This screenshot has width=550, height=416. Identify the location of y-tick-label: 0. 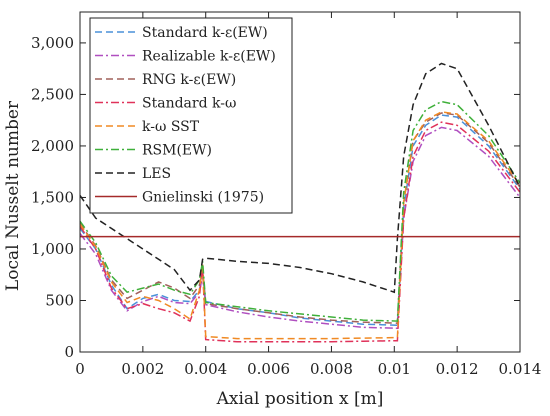
(69, 352).